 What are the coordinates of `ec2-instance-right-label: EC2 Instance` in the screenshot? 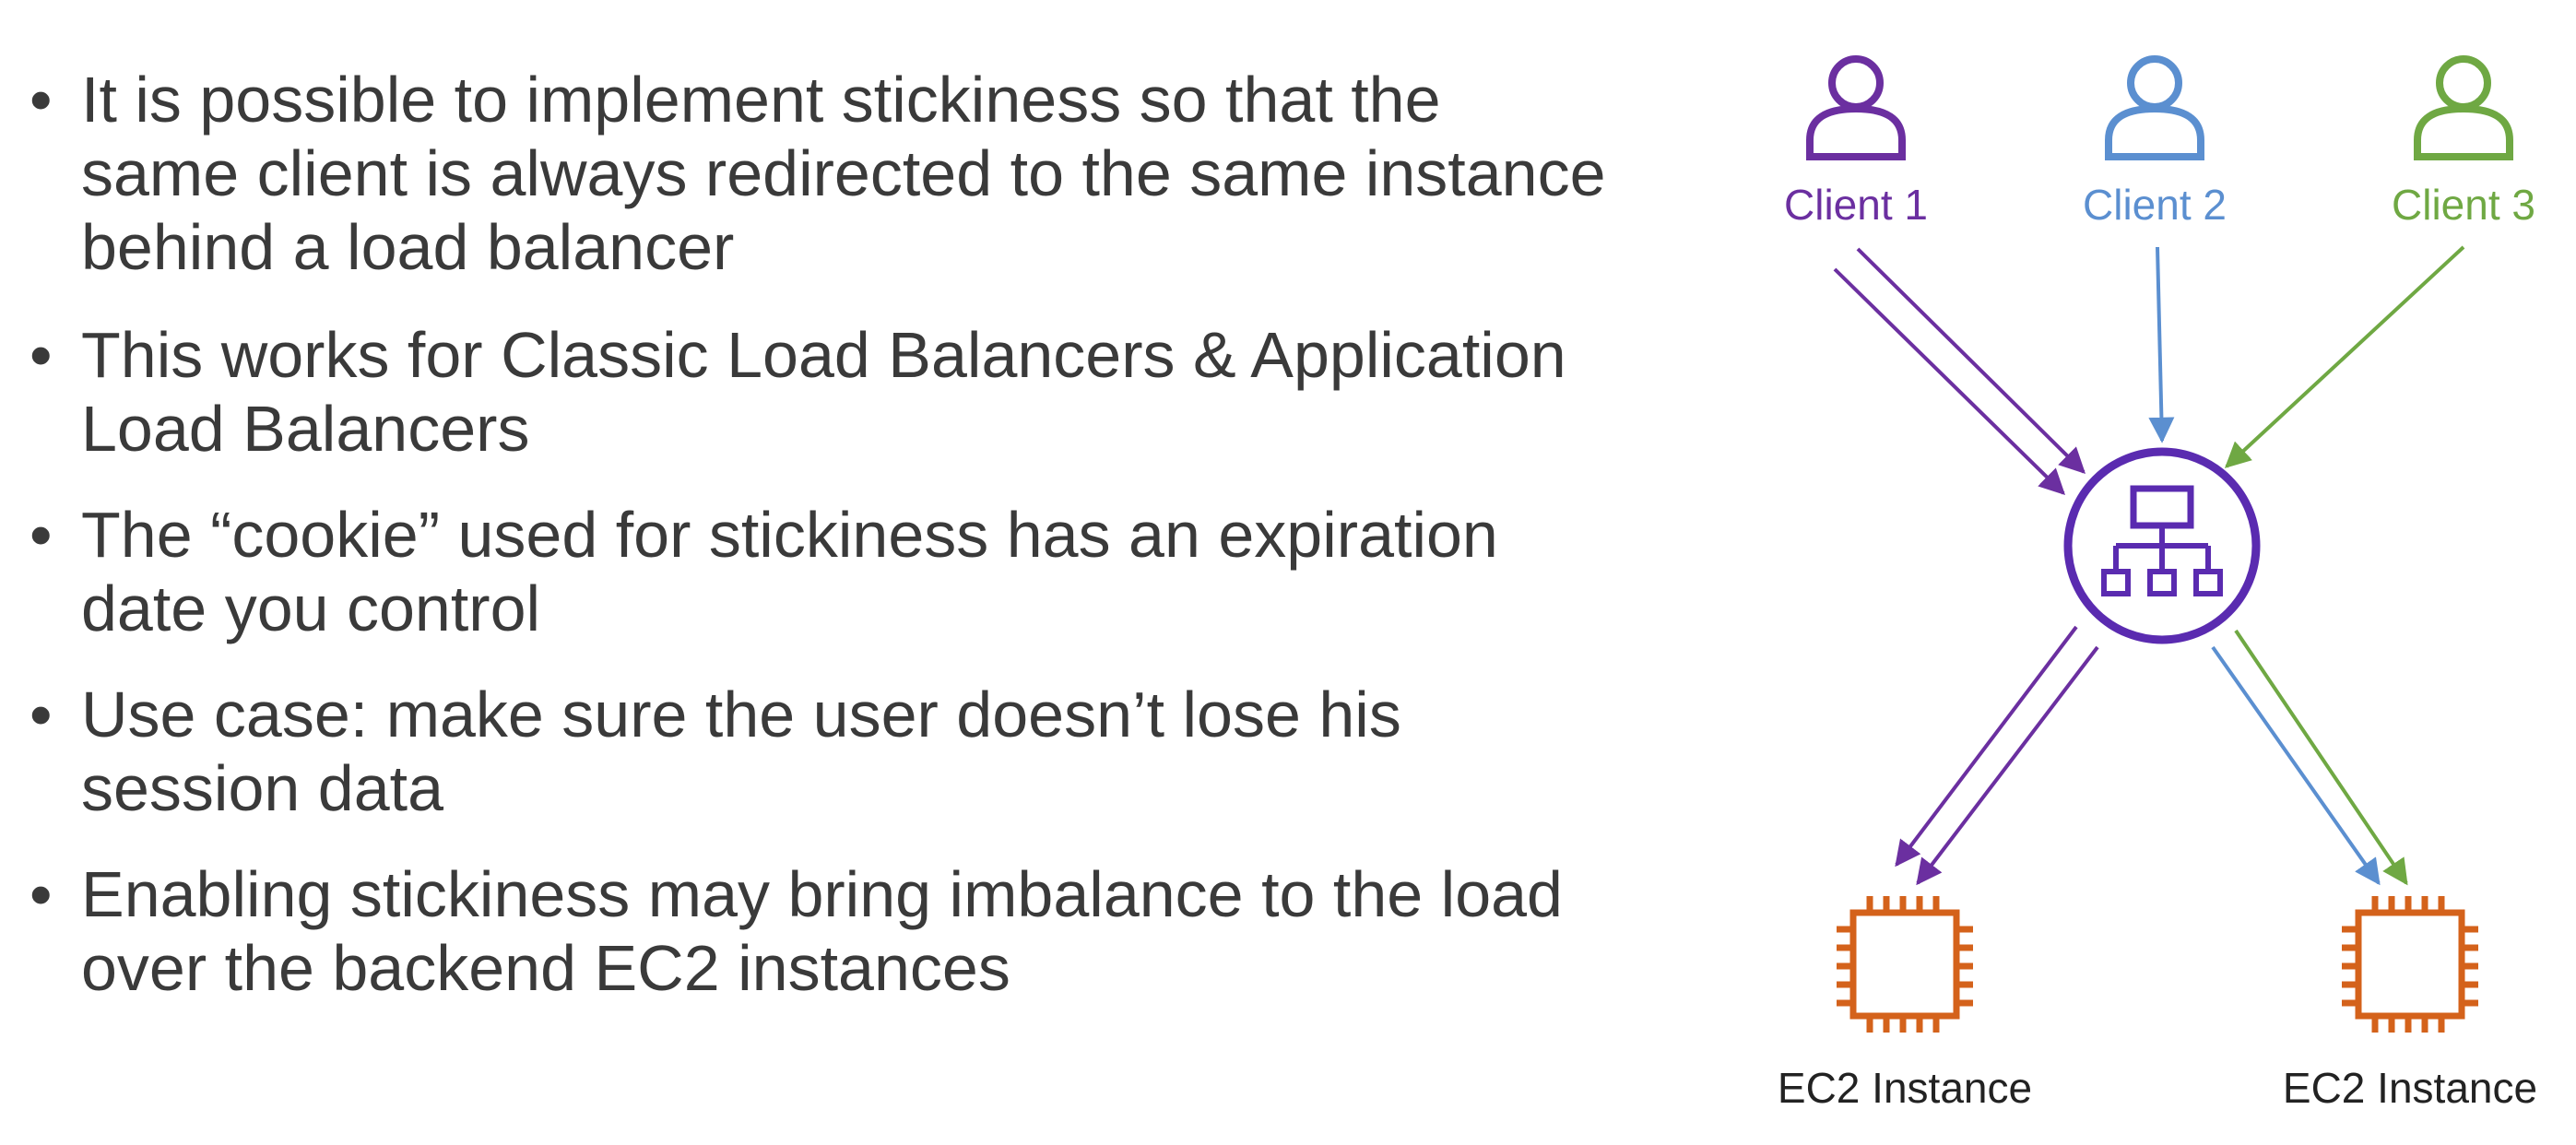 It's located at (2410, 1088).